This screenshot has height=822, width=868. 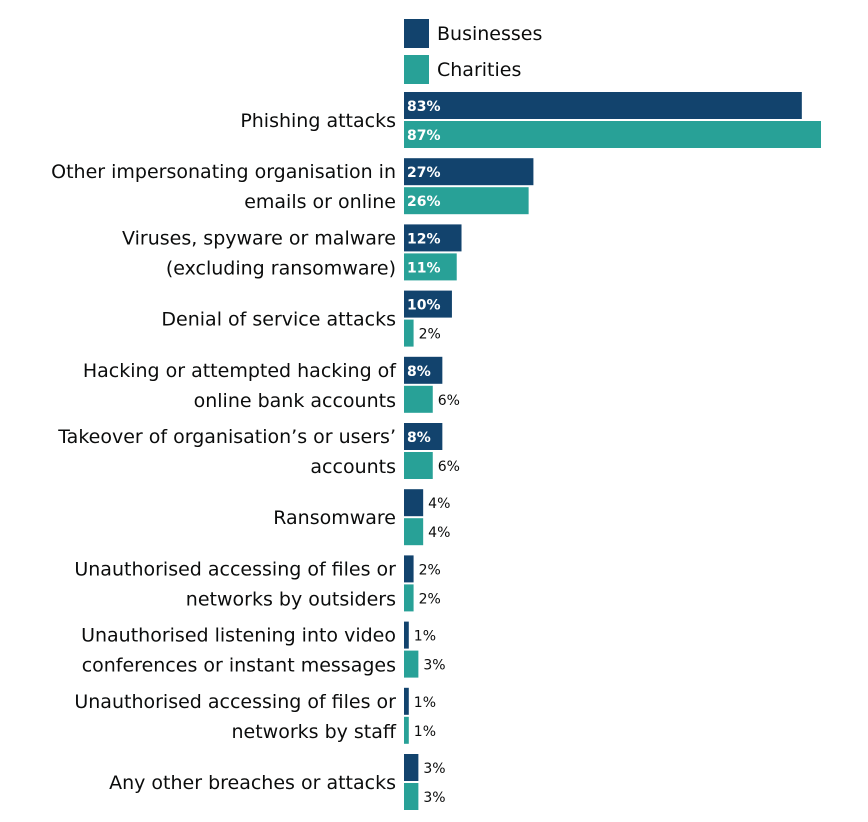 I want to click on category-label: networks by staff, so click(x=313, y=732).